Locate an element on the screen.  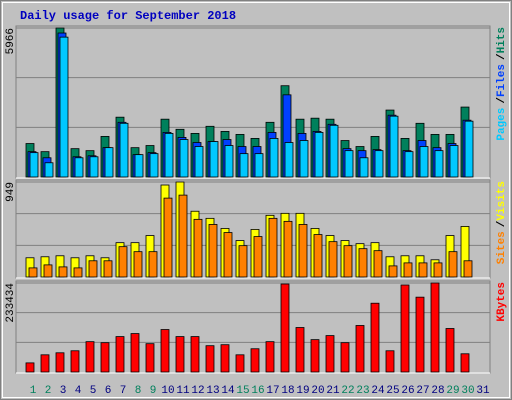
x-tick-label: 21 is located at coordinates (333, 391).